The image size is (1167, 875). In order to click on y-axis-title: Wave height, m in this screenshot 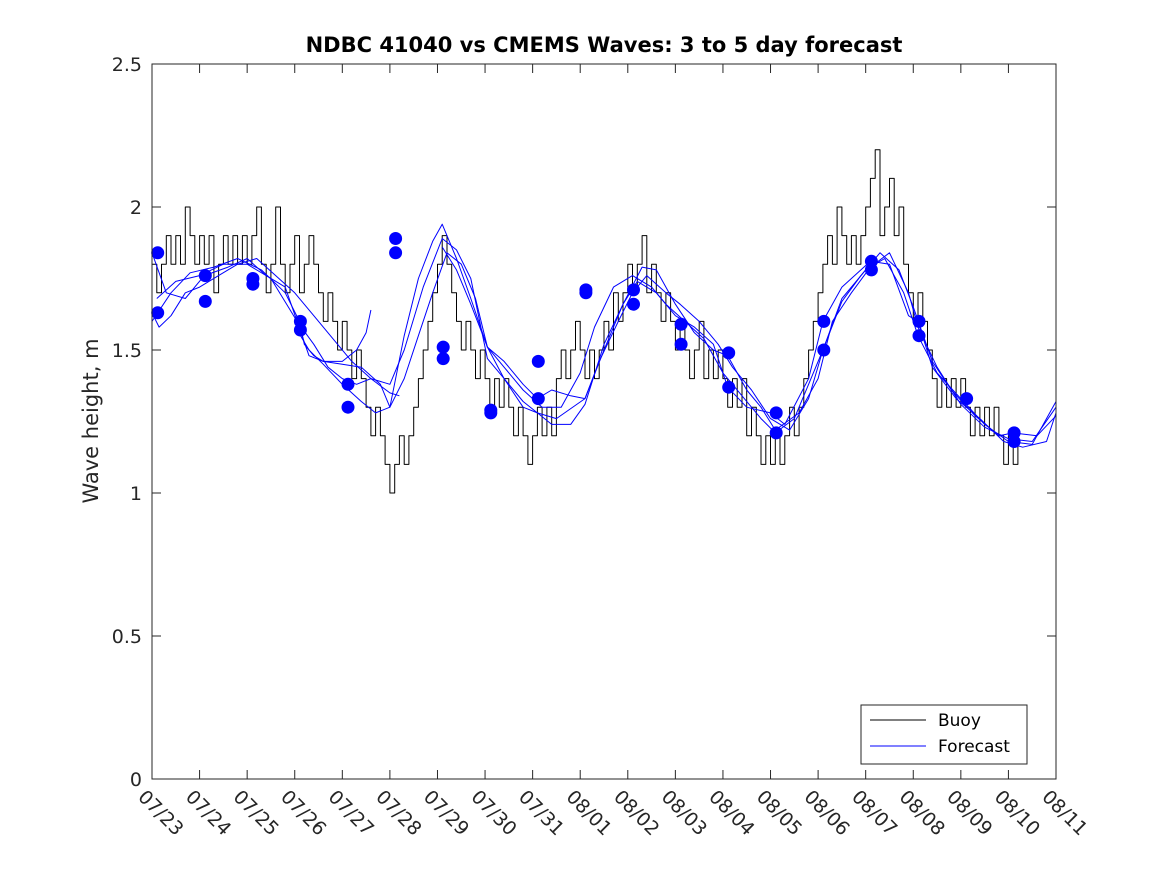, I will do `click(91, 420)`.